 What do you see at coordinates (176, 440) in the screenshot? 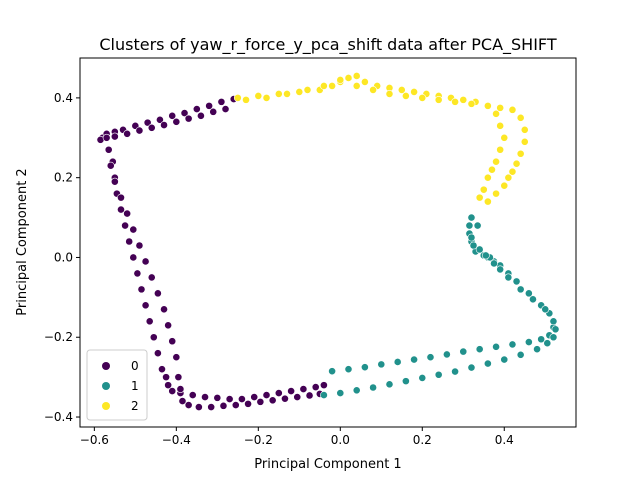
I see `x-tick-label: −0.4` at bounding box center [176, 440].